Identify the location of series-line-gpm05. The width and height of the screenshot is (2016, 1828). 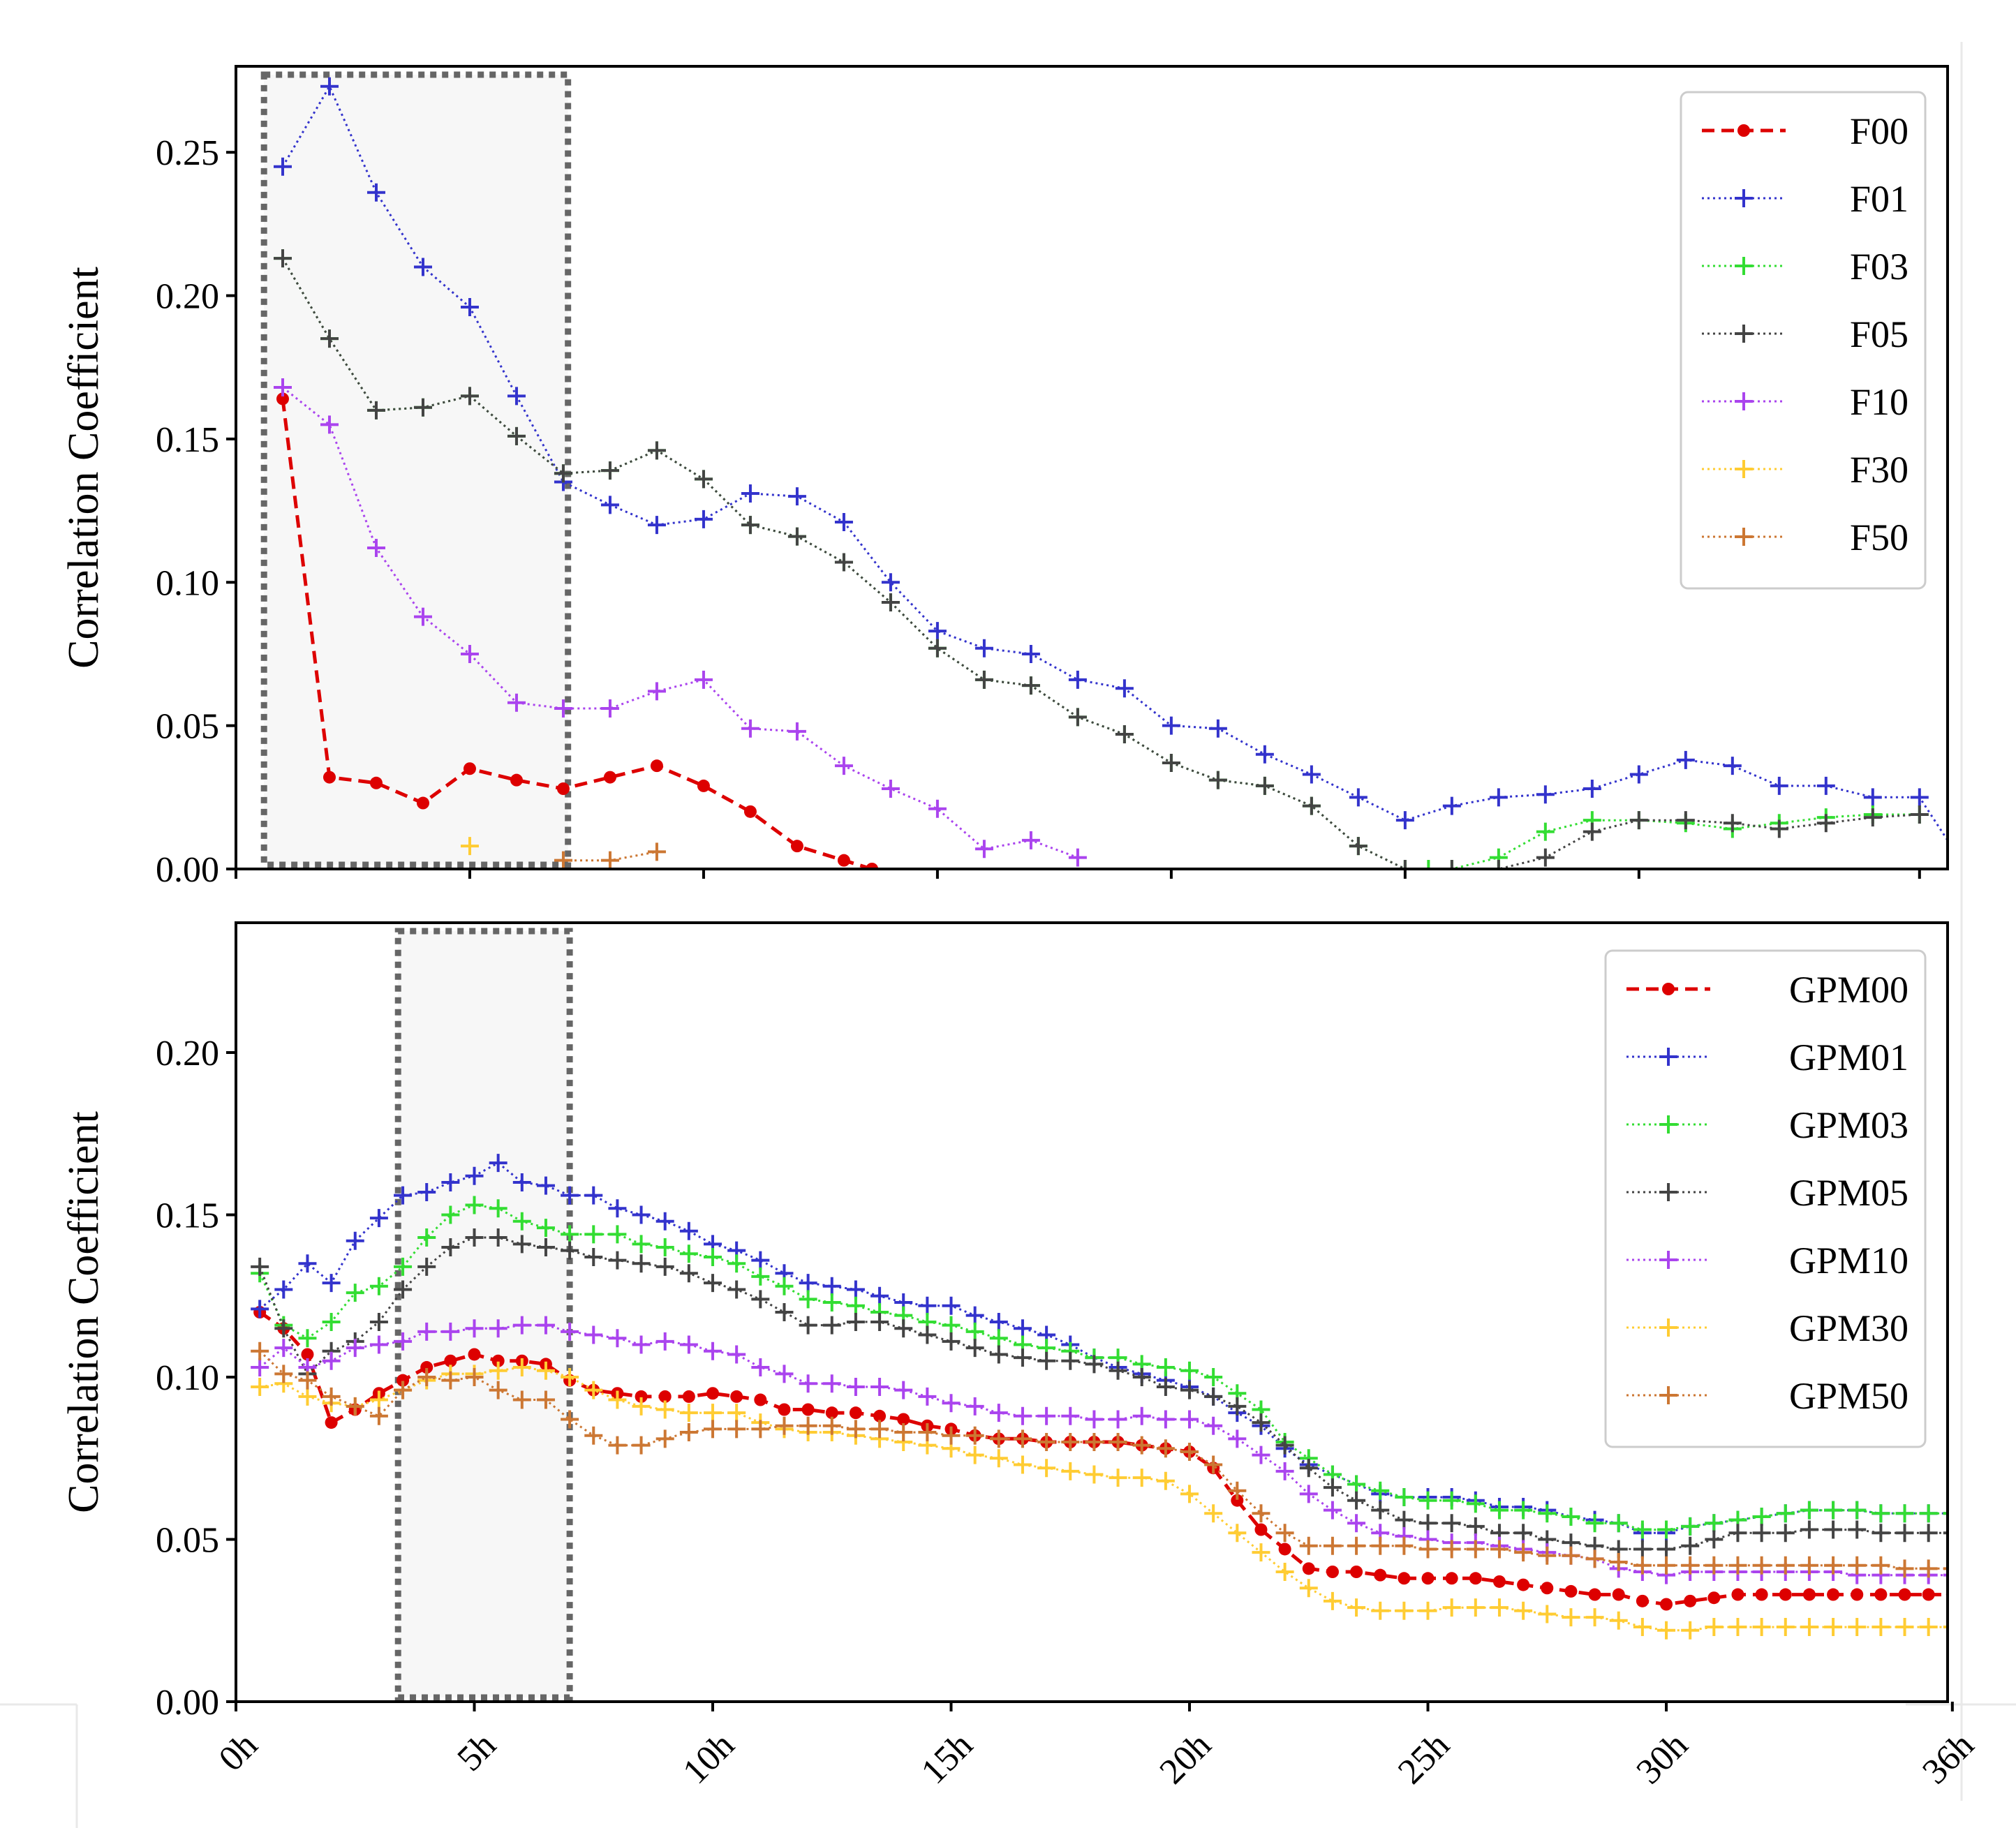
(1103, 1393).